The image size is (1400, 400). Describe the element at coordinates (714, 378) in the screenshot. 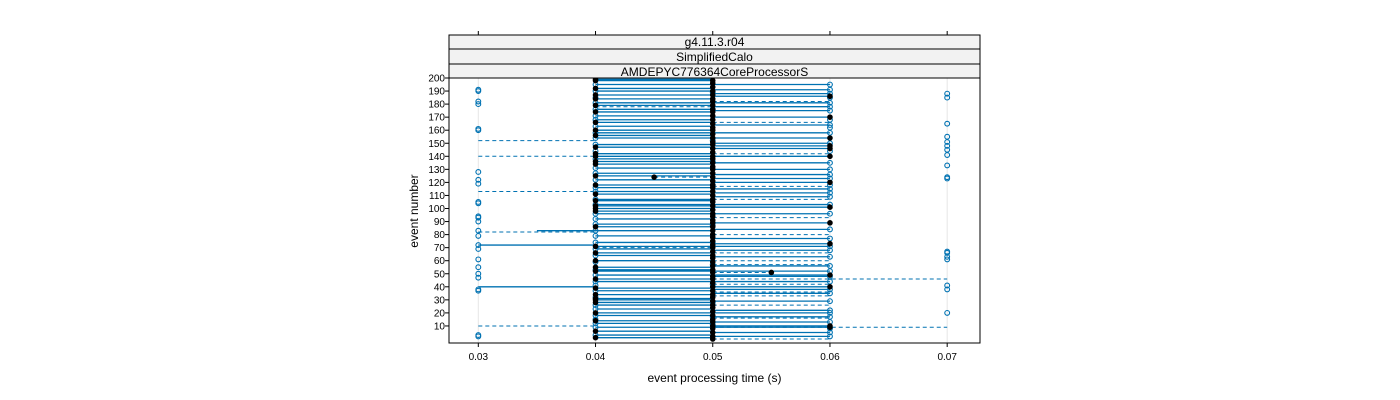

I see `x-axis-title: event processing time (s)` at that location.